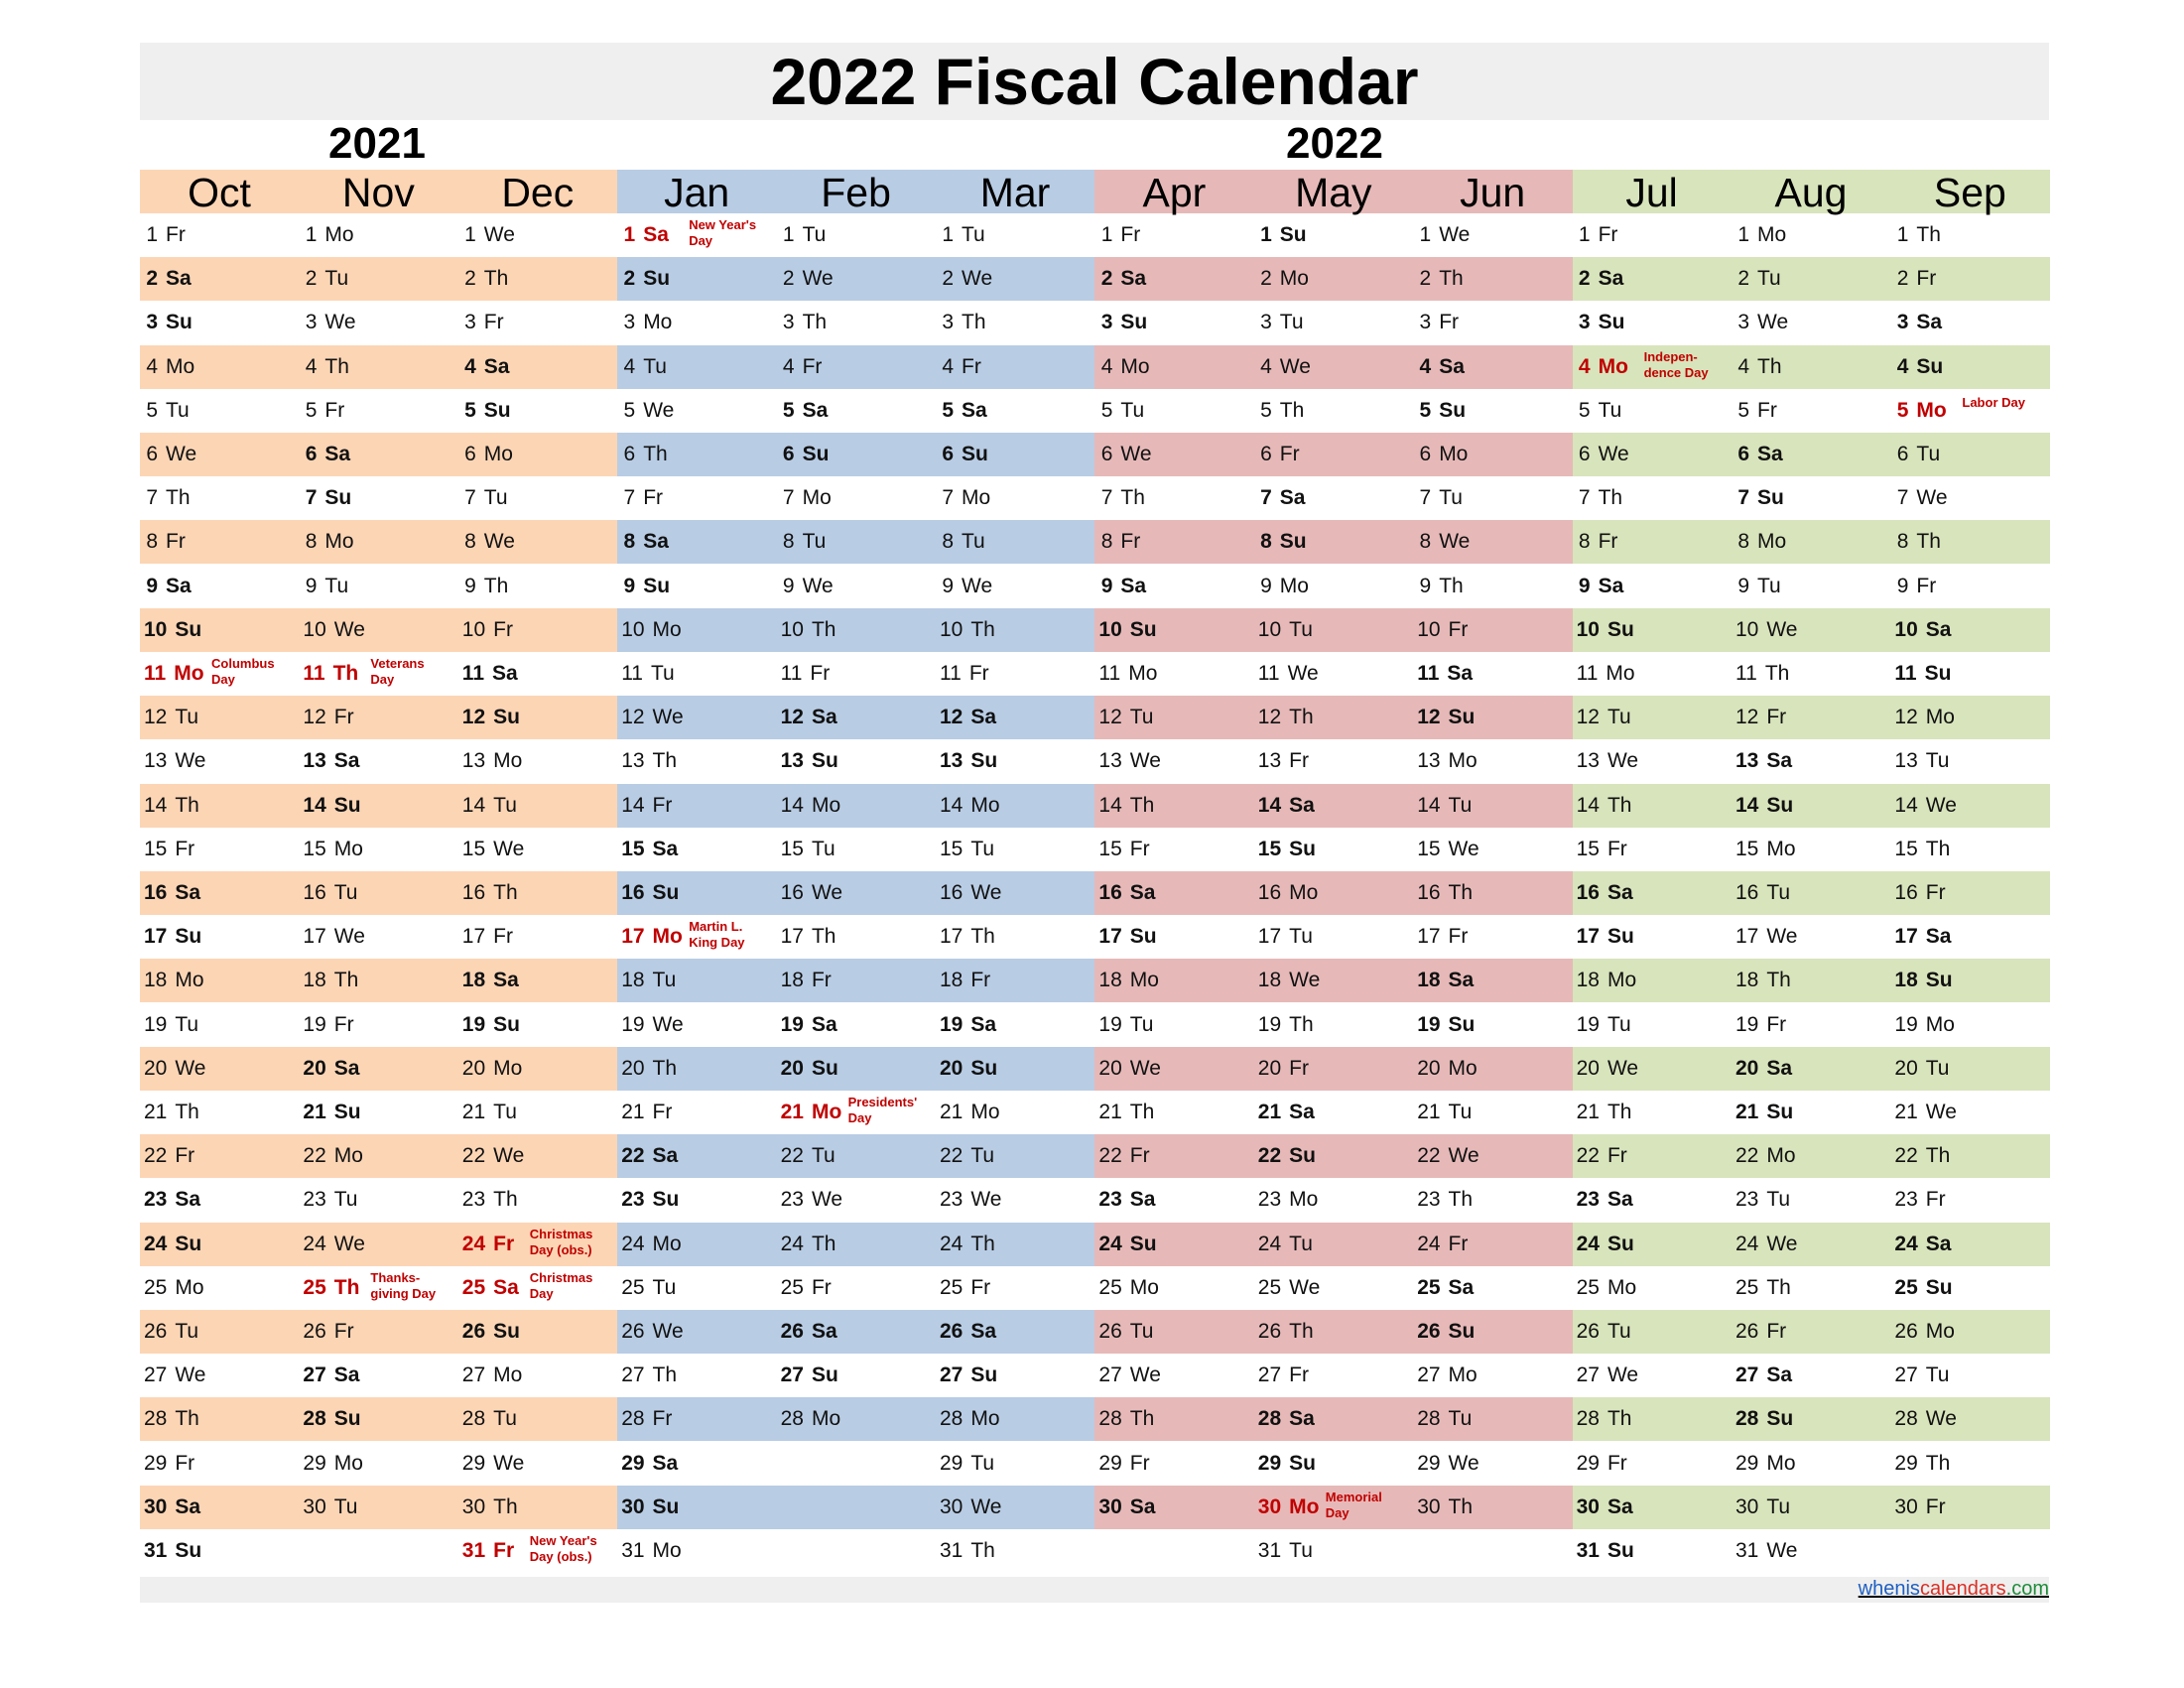 The image size is (2184, 1688). Describe the element at coordinates (1656, 235) in the screenshot. I see `day-cell: 1 Fr` at that location.